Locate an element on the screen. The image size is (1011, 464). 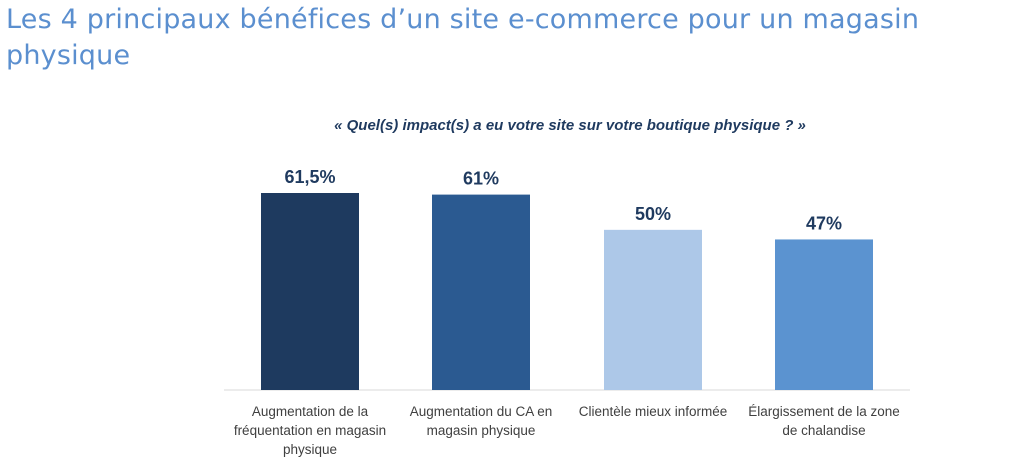
data-label-3: 50% is located at coordinates (653, 214).